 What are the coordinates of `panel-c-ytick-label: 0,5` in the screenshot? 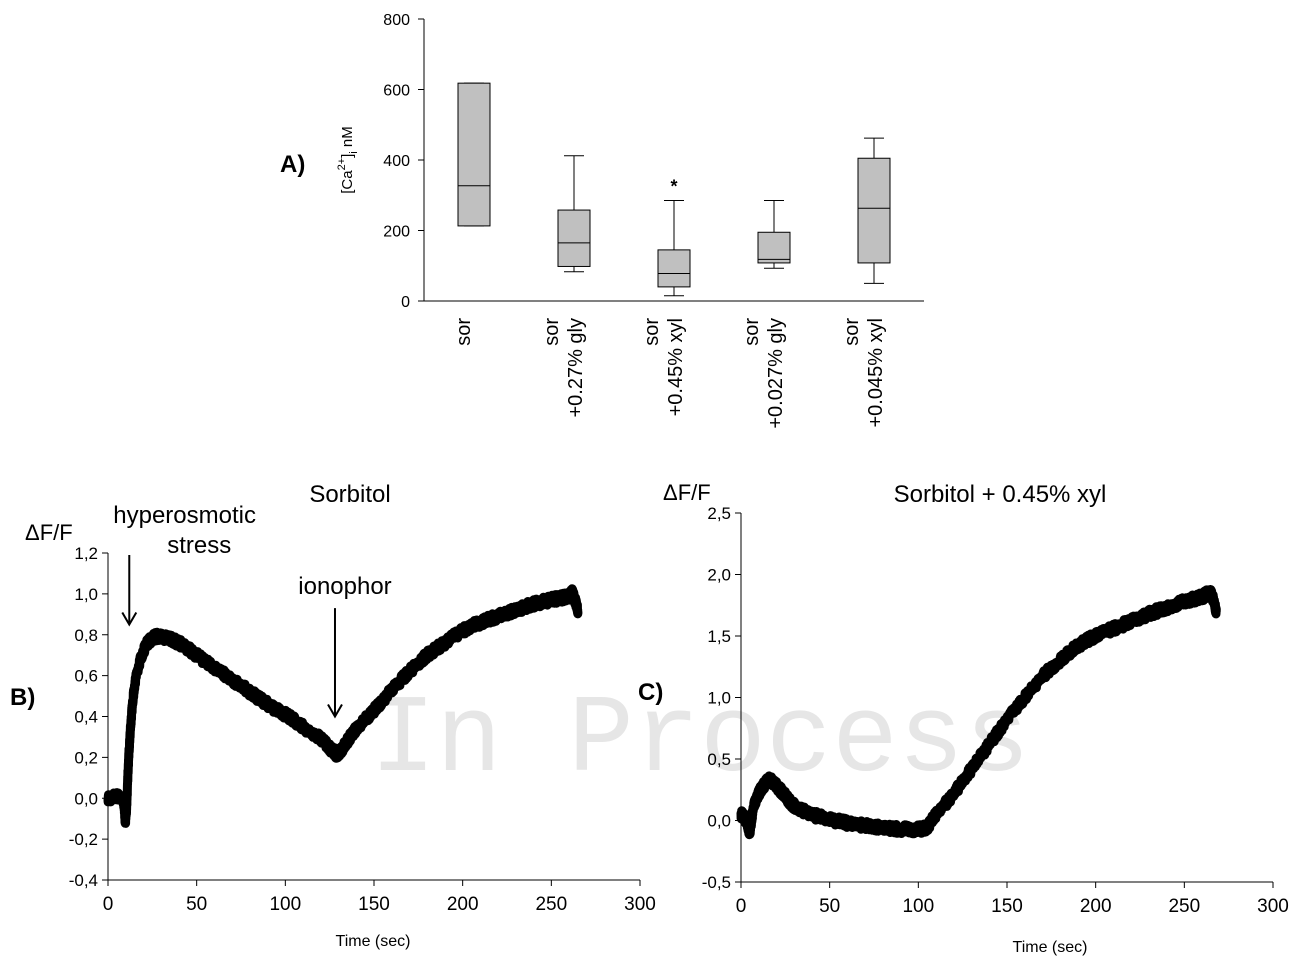 It's located at (719, 759).